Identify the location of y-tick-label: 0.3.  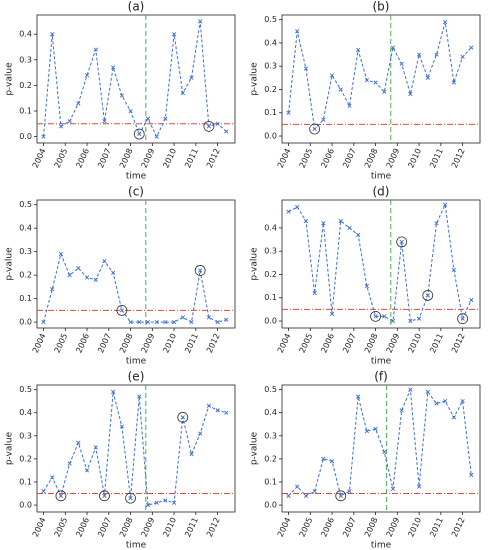
(270, 66).